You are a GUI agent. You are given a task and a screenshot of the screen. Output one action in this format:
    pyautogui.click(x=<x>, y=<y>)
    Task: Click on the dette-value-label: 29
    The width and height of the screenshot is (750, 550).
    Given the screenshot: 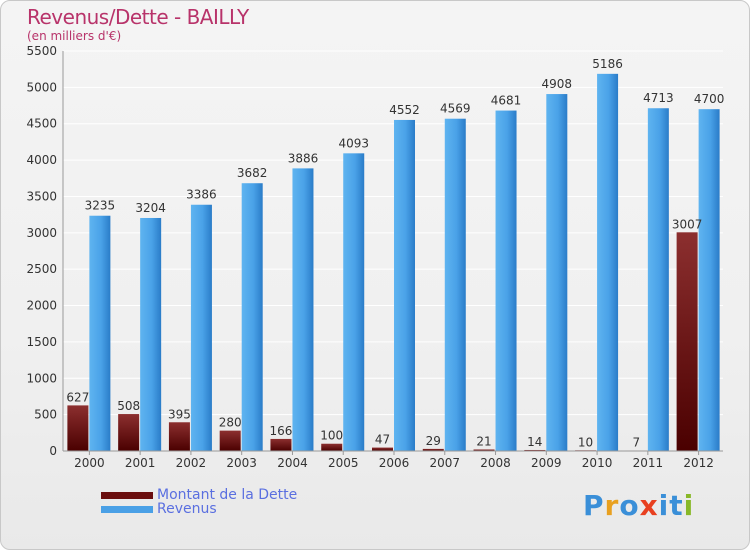 What is the action you would take?
    pyautogui.click(x=433, y=441)
    